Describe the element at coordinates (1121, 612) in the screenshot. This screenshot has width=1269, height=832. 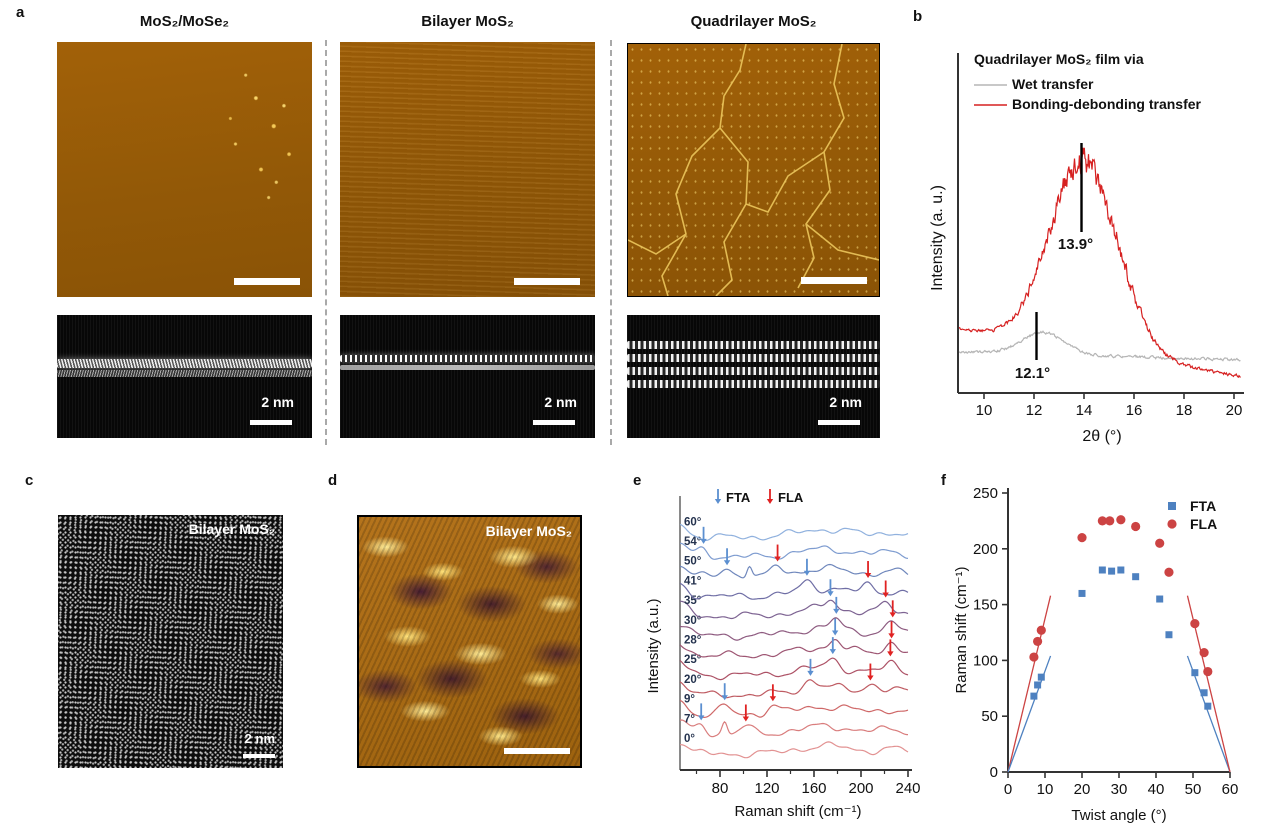
I see `data-points` at that location.